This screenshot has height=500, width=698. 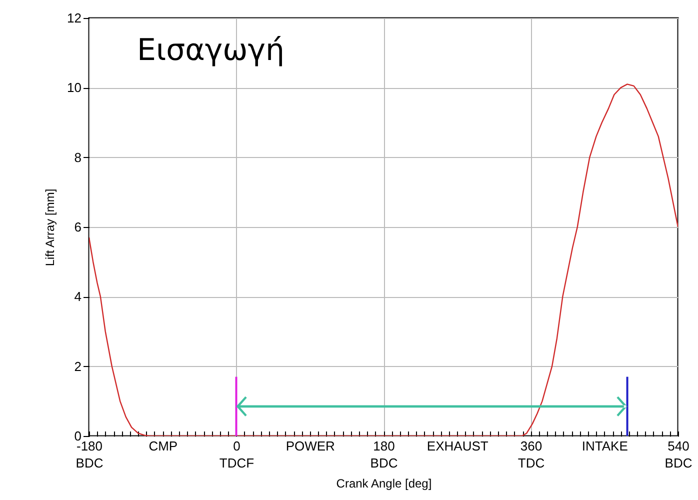 I want to click on y-tick-label: 6, so click(x=78, y=227).